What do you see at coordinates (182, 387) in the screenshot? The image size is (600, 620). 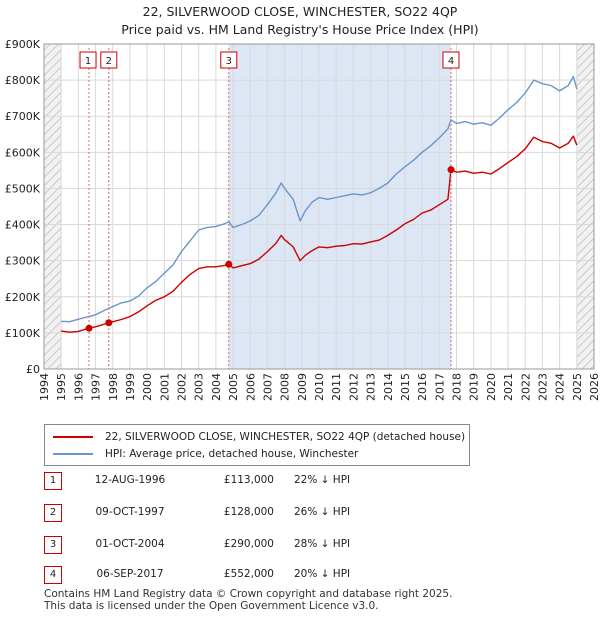 I see `x-tick-label: 2002` at bounding box center [182, 387].